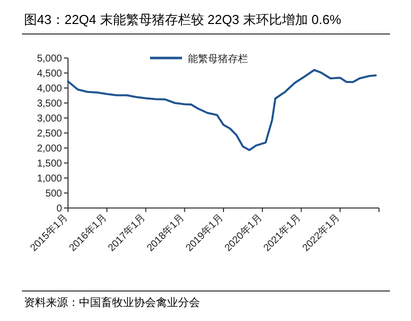 The height and width of the screenshot is (321, 411). What do you see at coordinates (49, 164) in the screenshot?
I see `y-tick-label: 1,500` at bounding box center [49, 164].